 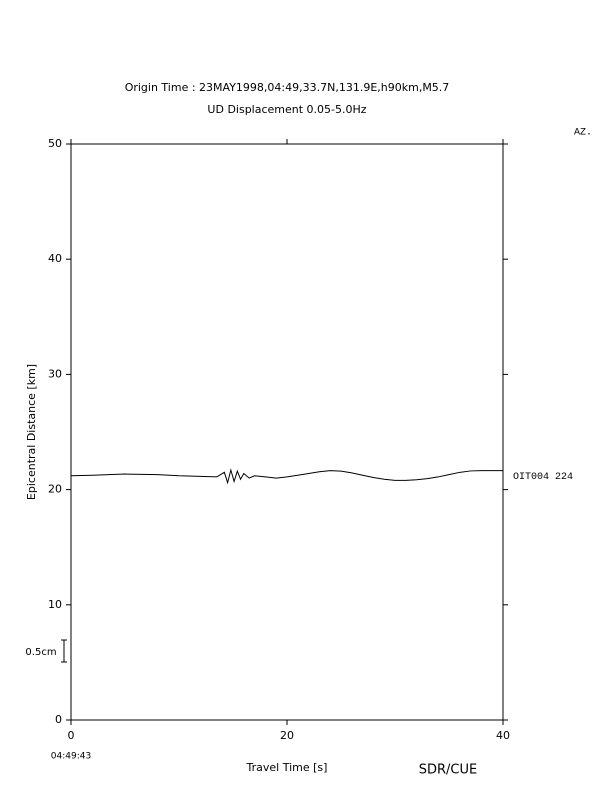 I want to click on x-tick-label: 40, so click(x=503, y=735).